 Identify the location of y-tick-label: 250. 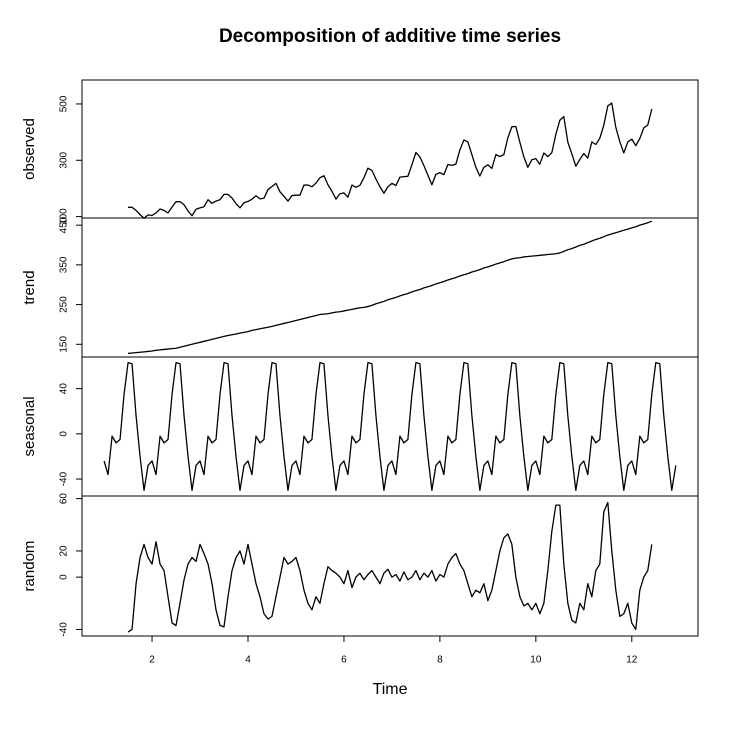
(64, 304).